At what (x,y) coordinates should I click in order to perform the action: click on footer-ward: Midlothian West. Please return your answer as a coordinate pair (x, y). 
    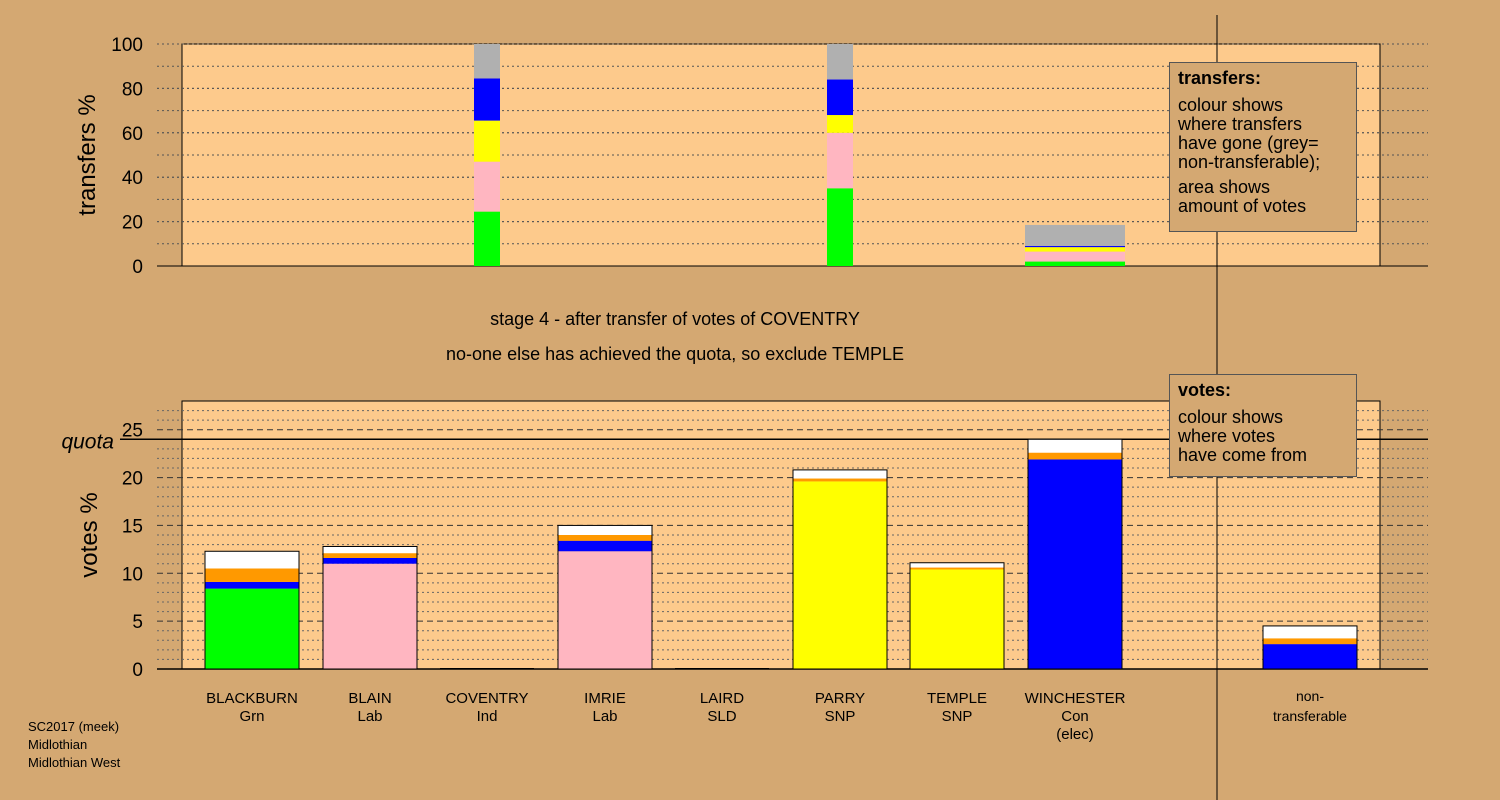
    Looking at the image, I should click on (74, 762).